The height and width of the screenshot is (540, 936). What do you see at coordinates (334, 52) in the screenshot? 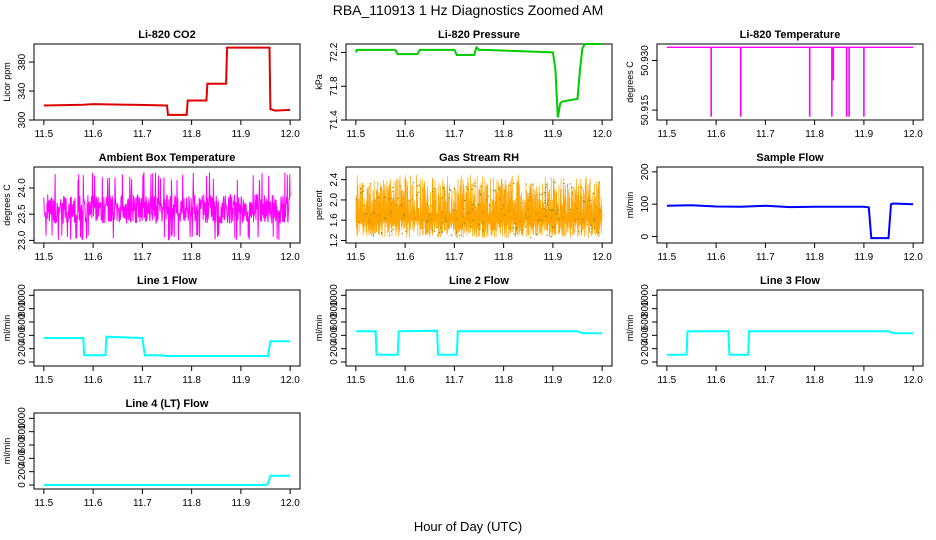
I see `y-tick-label: 72.2` at bounding box center [334, 52].